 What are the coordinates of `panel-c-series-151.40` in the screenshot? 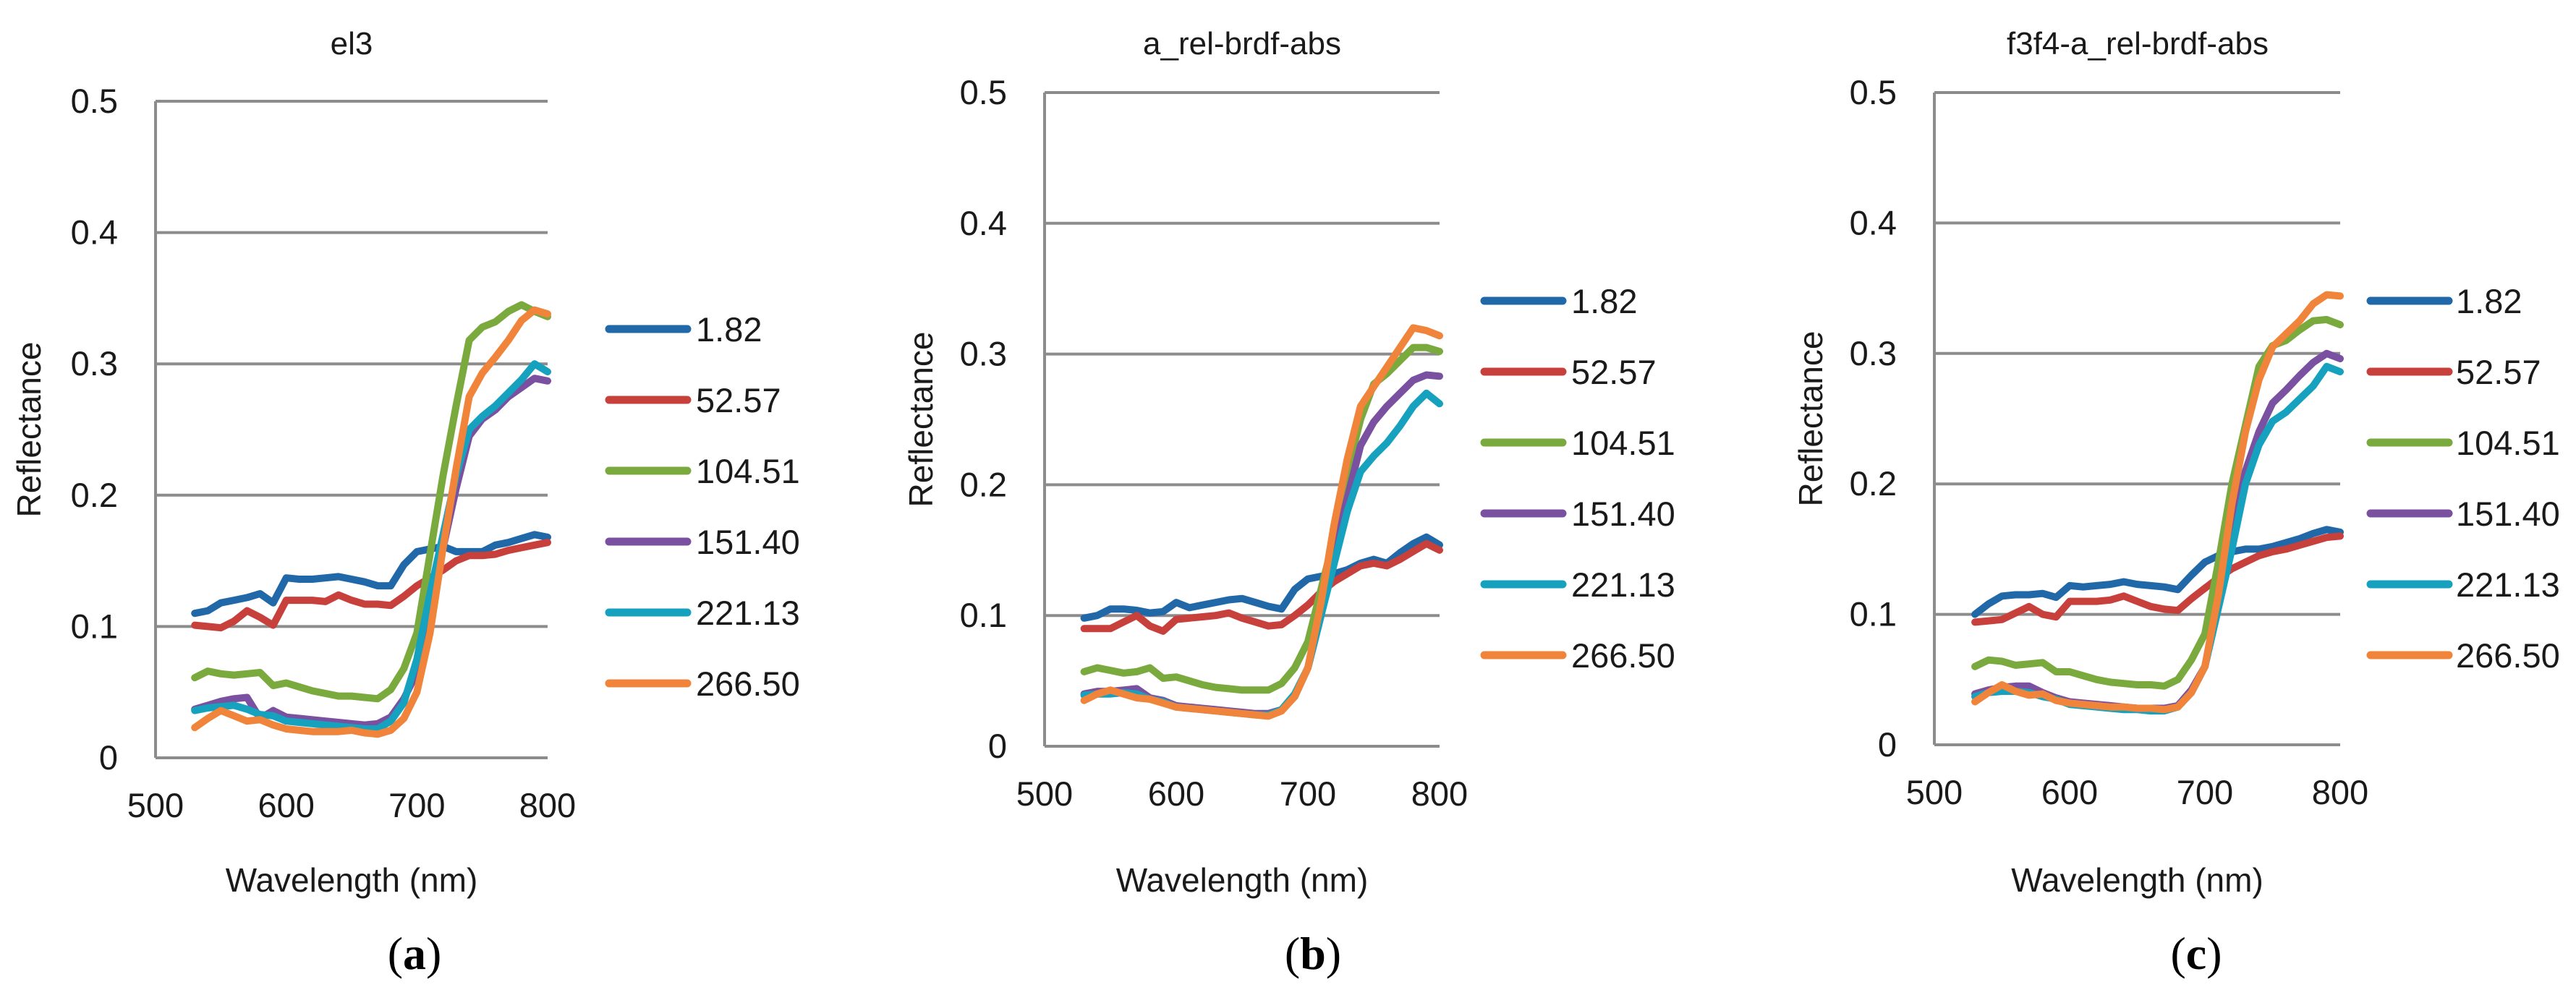 It's located at (2157, 530).